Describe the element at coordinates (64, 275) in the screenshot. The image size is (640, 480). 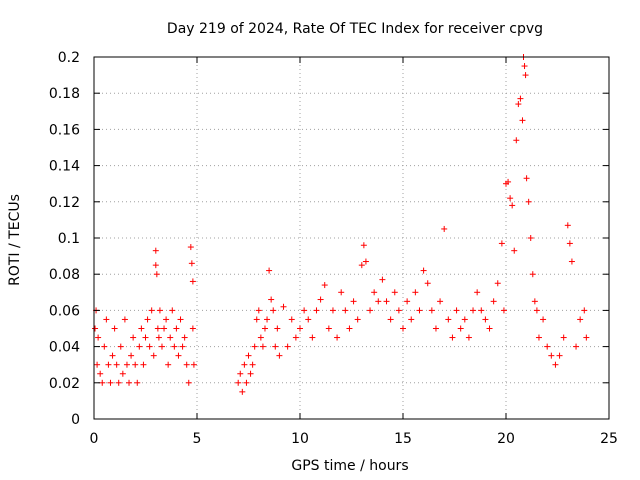
I see `y-tick-label: 0.08` at that location.